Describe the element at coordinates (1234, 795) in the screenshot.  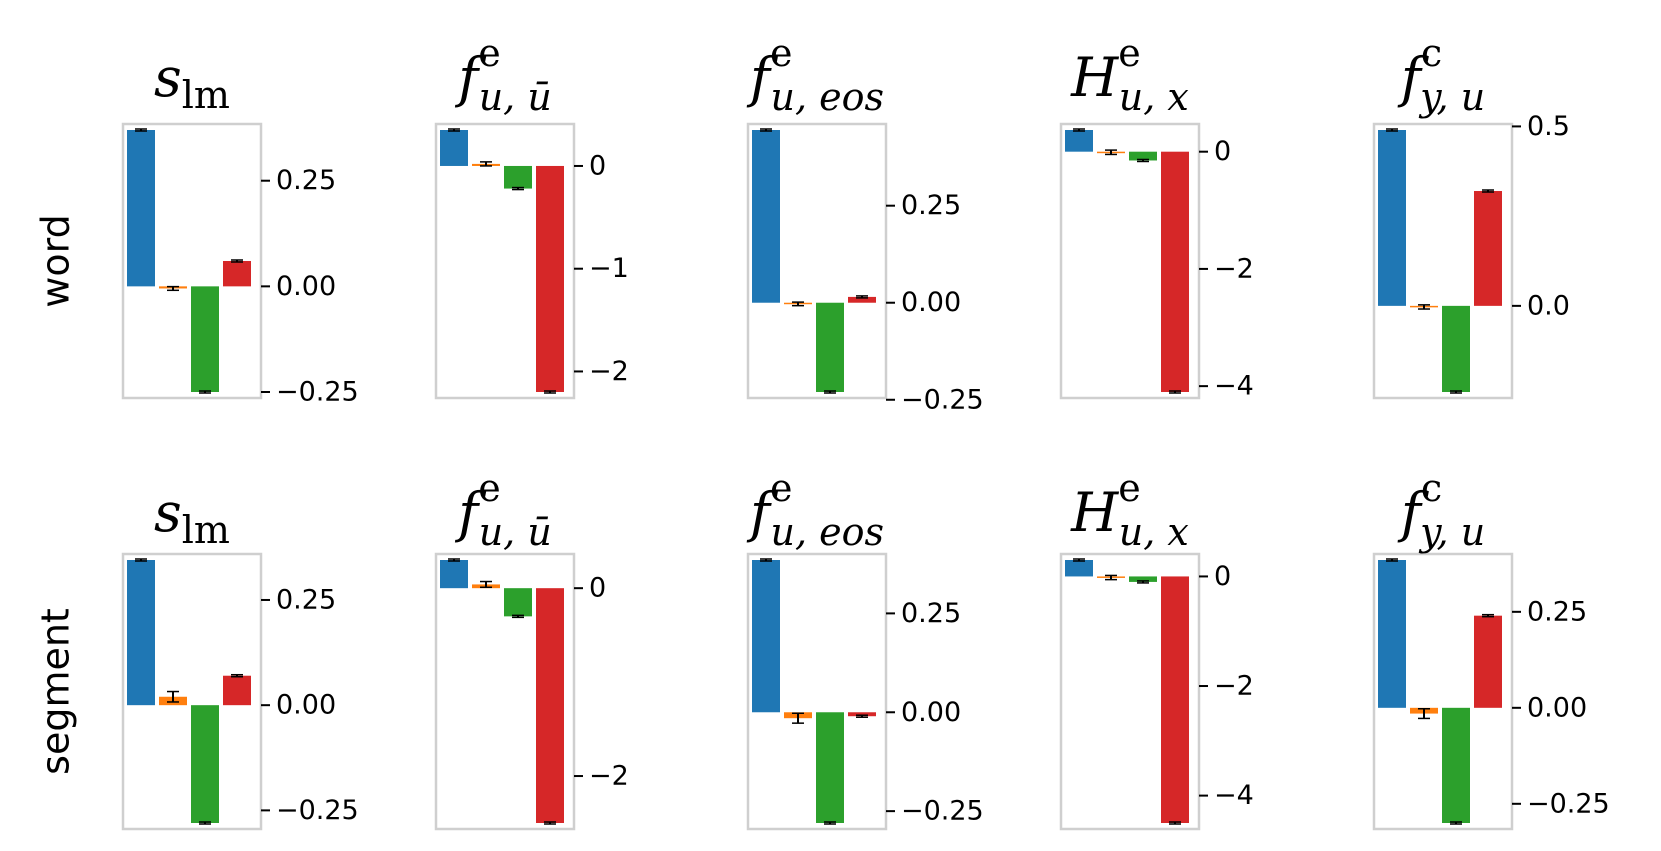
I see `y-tick-label: −4` at that location.